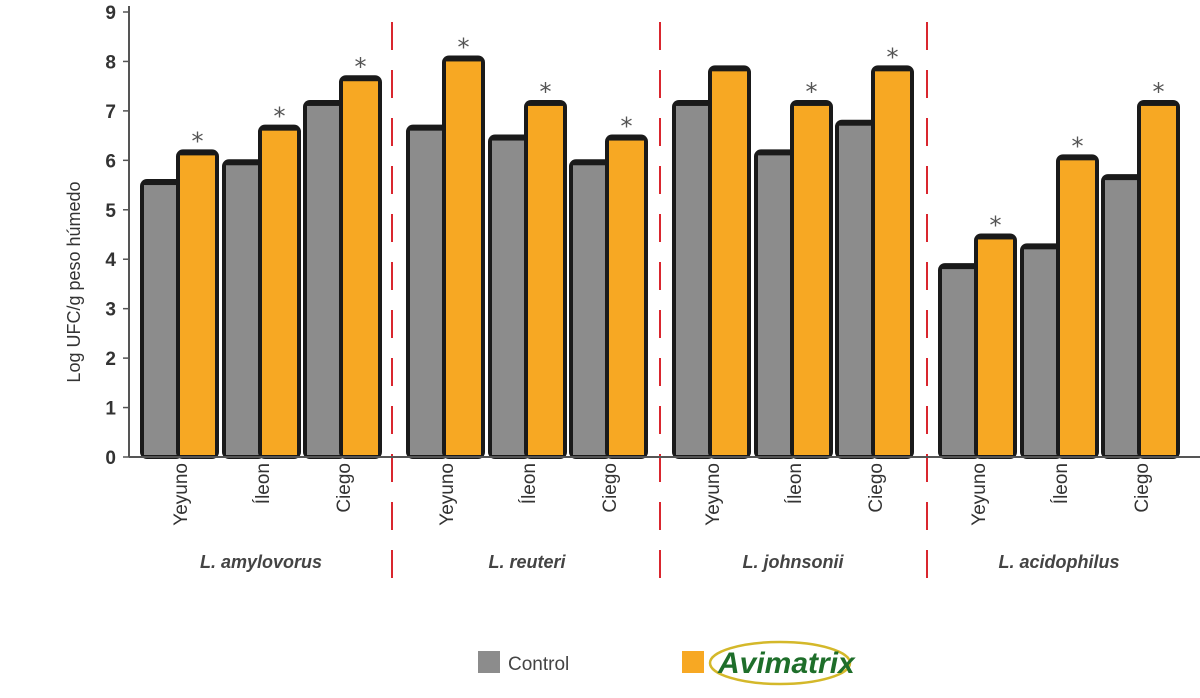  Describe the element at coordinates (110, 62) in the screenshot. I see `y-tick-label: 8` at that location.